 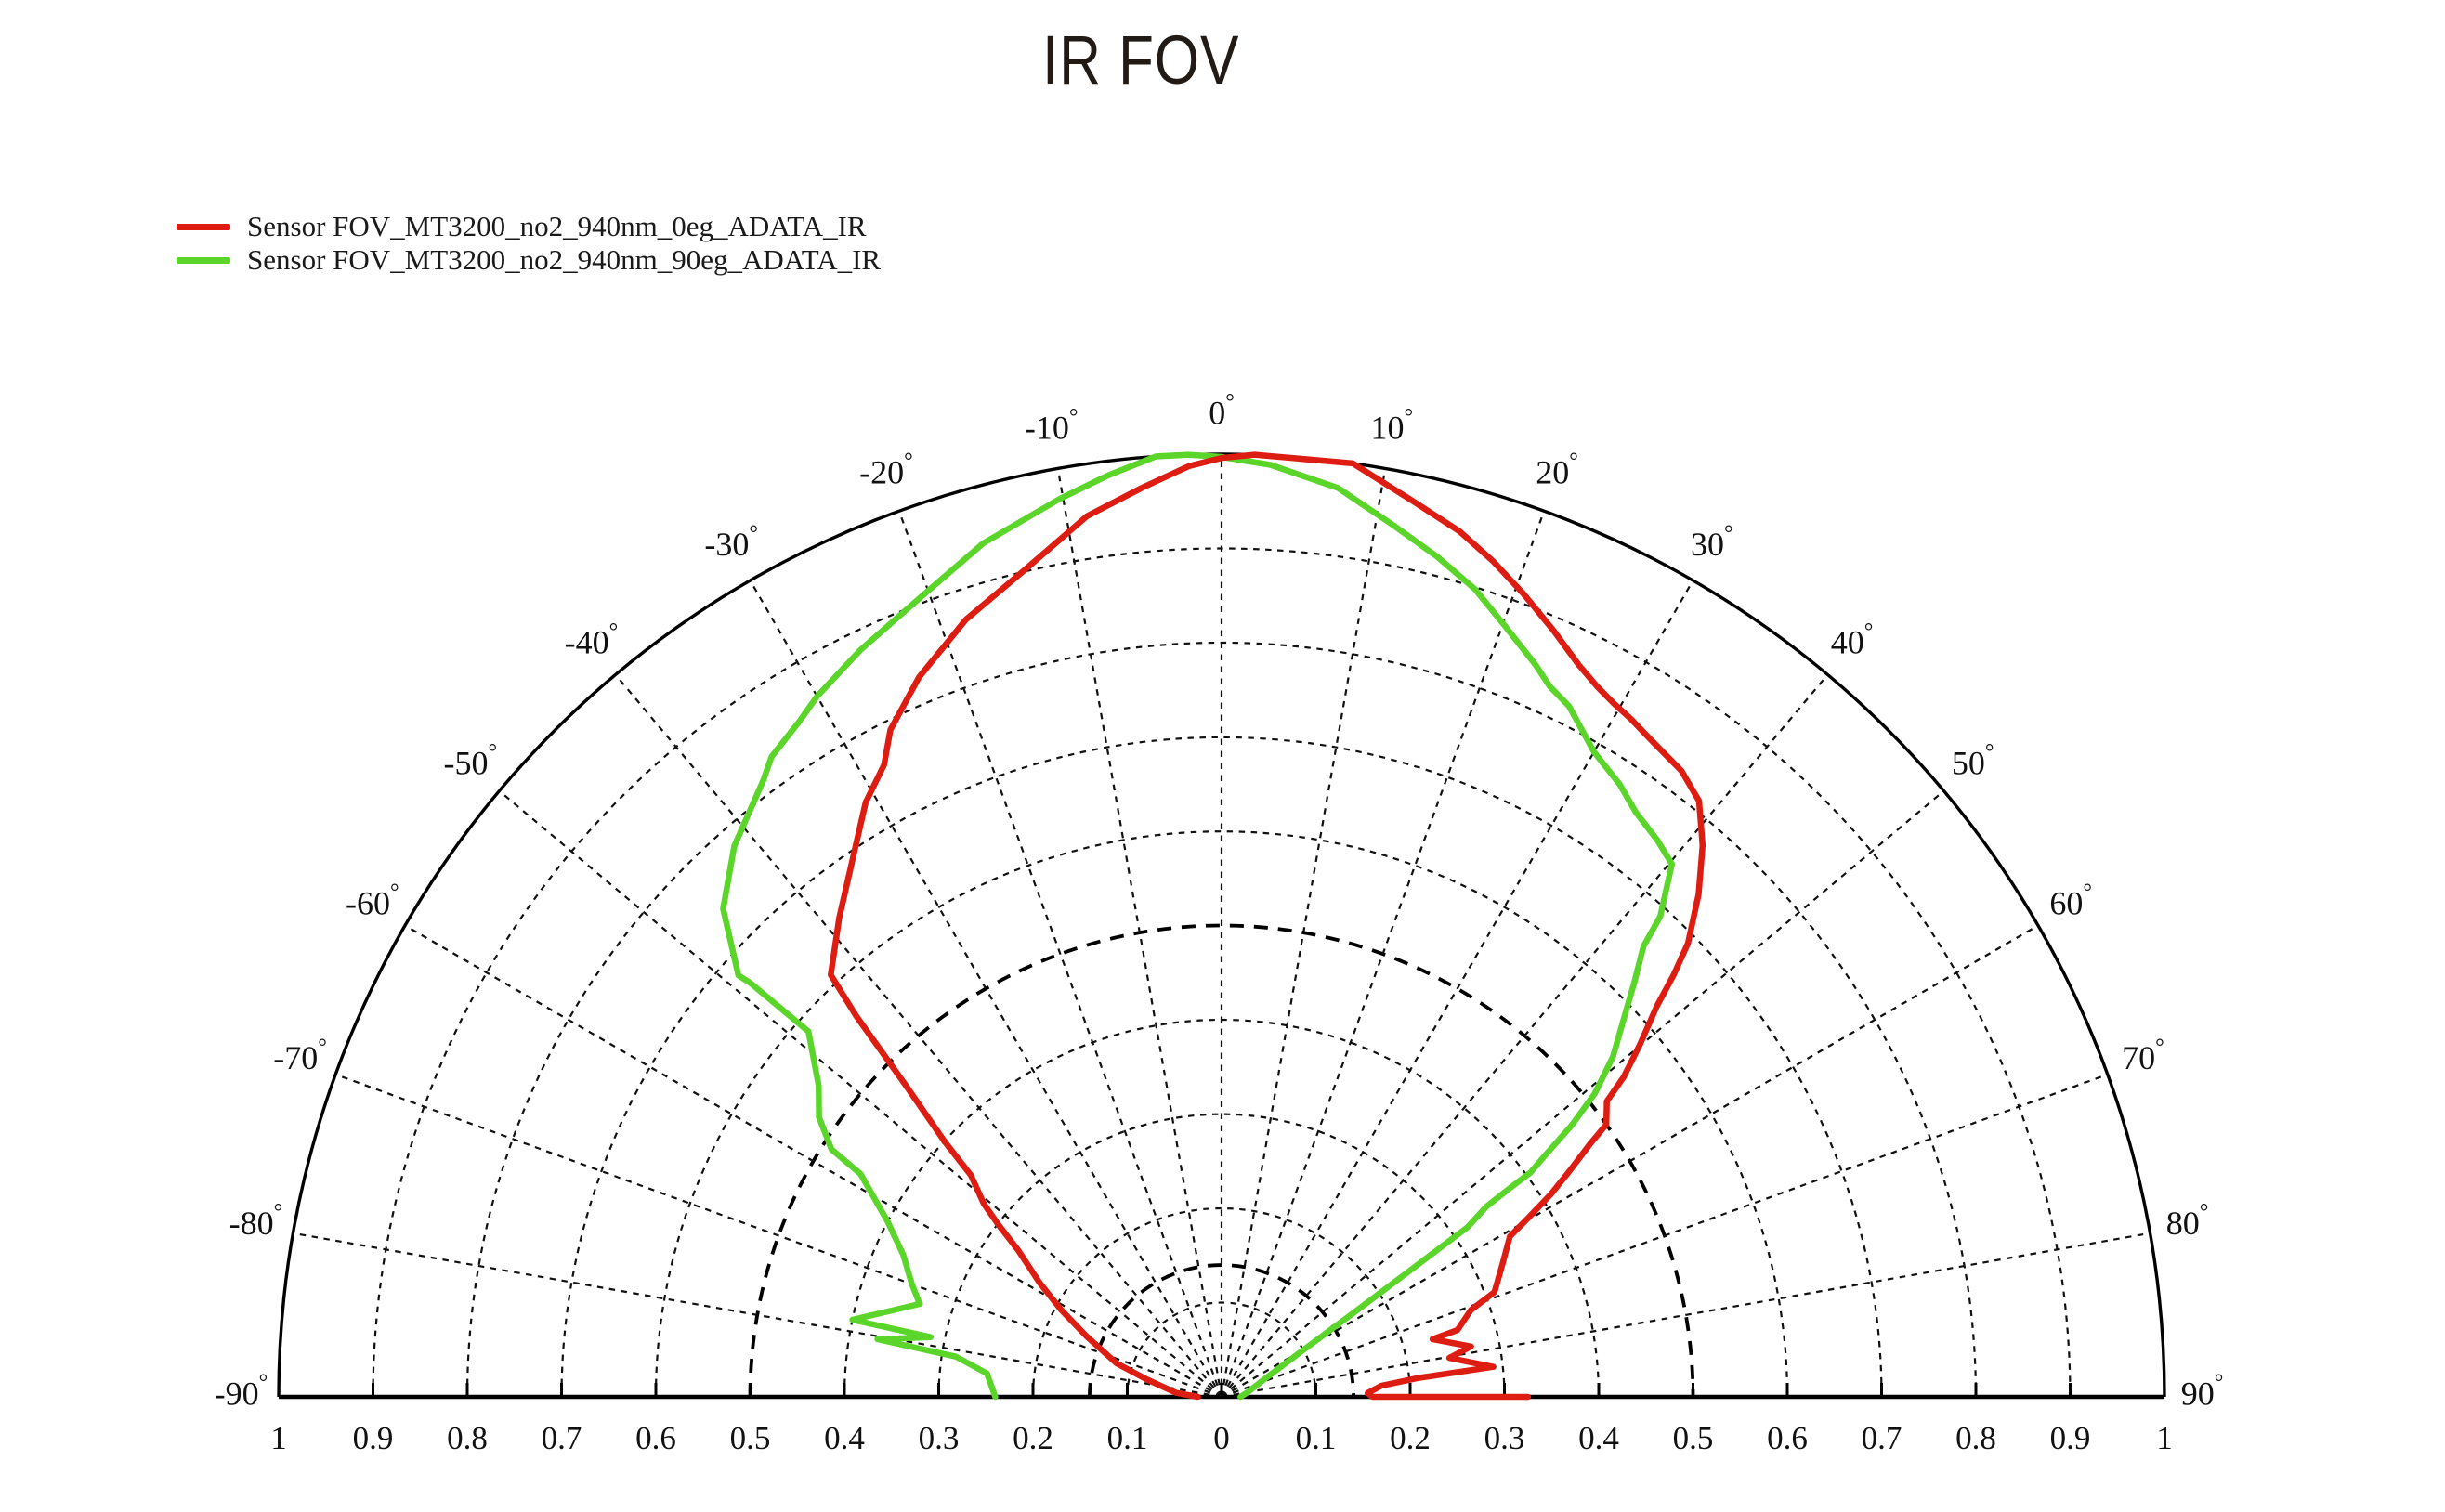 What do you see at coordinates (203, 226) in the screenshot?
I see `legend-swatch-red-line` at bounding box center [203, 226].